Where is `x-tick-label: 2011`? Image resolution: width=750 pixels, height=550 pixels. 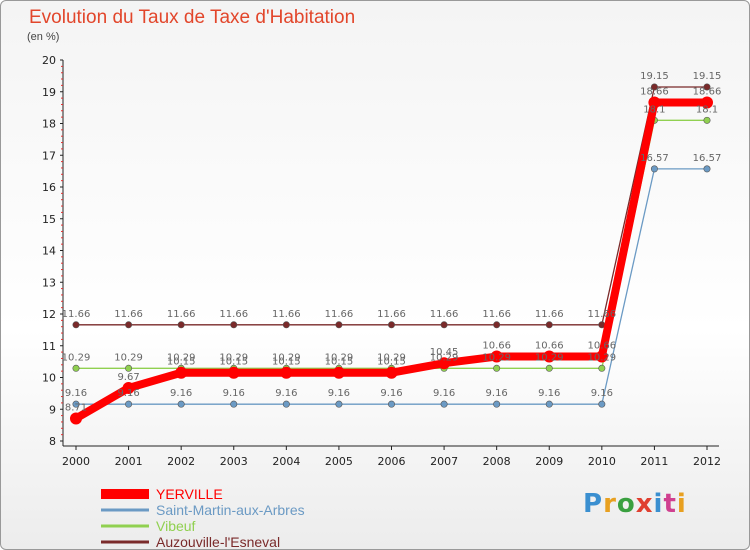
x-tick-label: 2011 is located at coordinates (654, 461).